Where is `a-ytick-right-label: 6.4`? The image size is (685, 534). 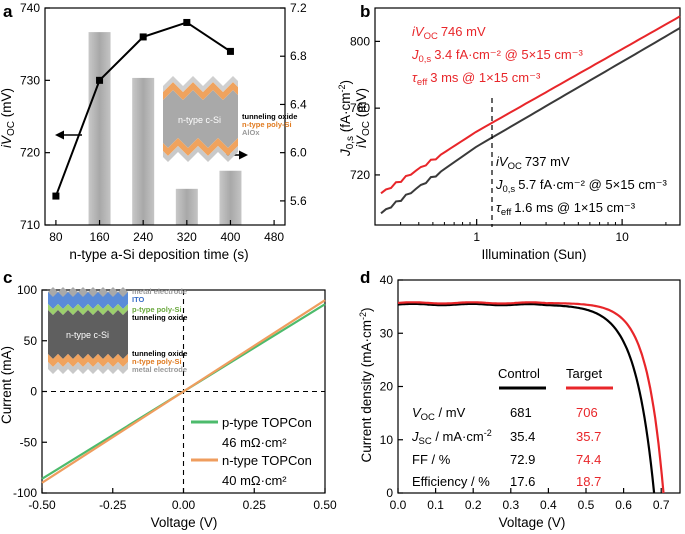 a-ytick-right-label: 6.4 is located at coordinates (298, 104).